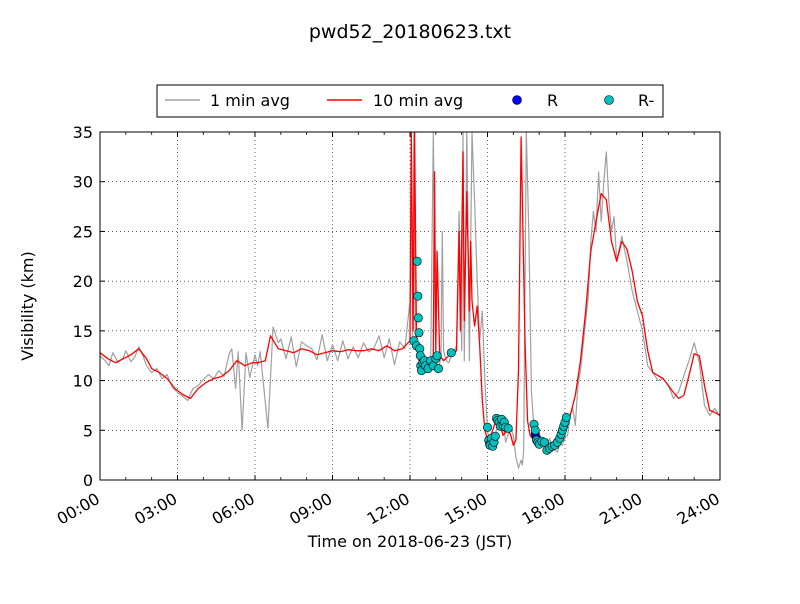  Describe the element at coordinates (88, 480) in the screenshot. I see `y-tick-label: 0` at that location.